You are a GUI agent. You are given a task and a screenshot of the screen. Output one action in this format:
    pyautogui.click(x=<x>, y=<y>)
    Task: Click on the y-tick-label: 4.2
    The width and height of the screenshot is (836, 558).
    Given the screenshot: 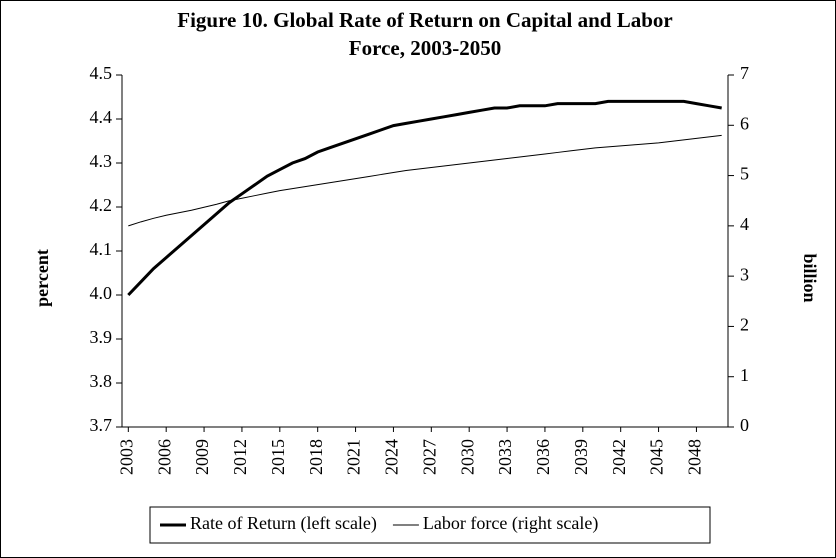 What is the action you would take?
    pyautogui.click(x=101, y=205)
    